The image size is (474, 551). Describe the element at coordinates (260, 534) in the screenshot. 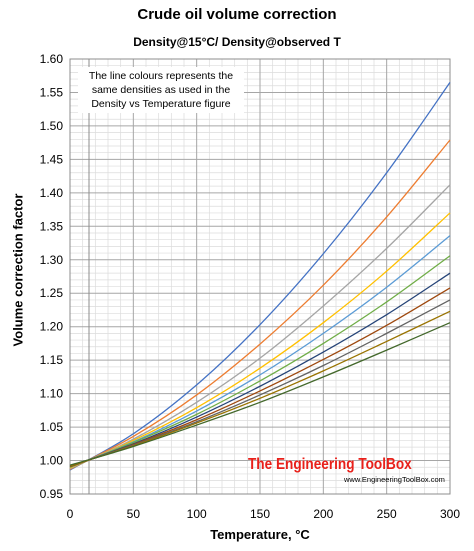

I see `x-axis-label: Temperature, °C` at that location.